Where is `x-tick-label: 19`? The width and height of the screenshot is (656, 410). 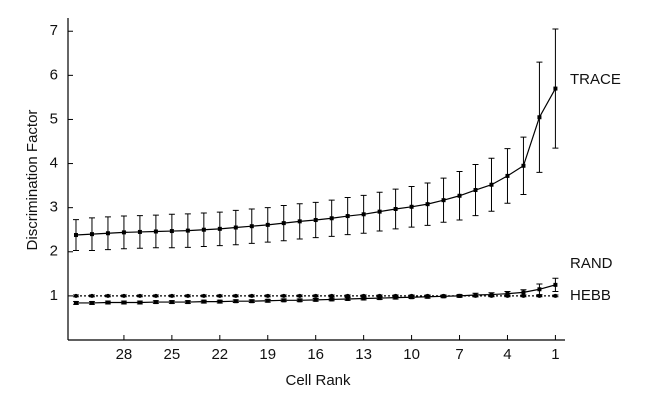 x-tick-label: 19 is located at coordinates (267, 354).